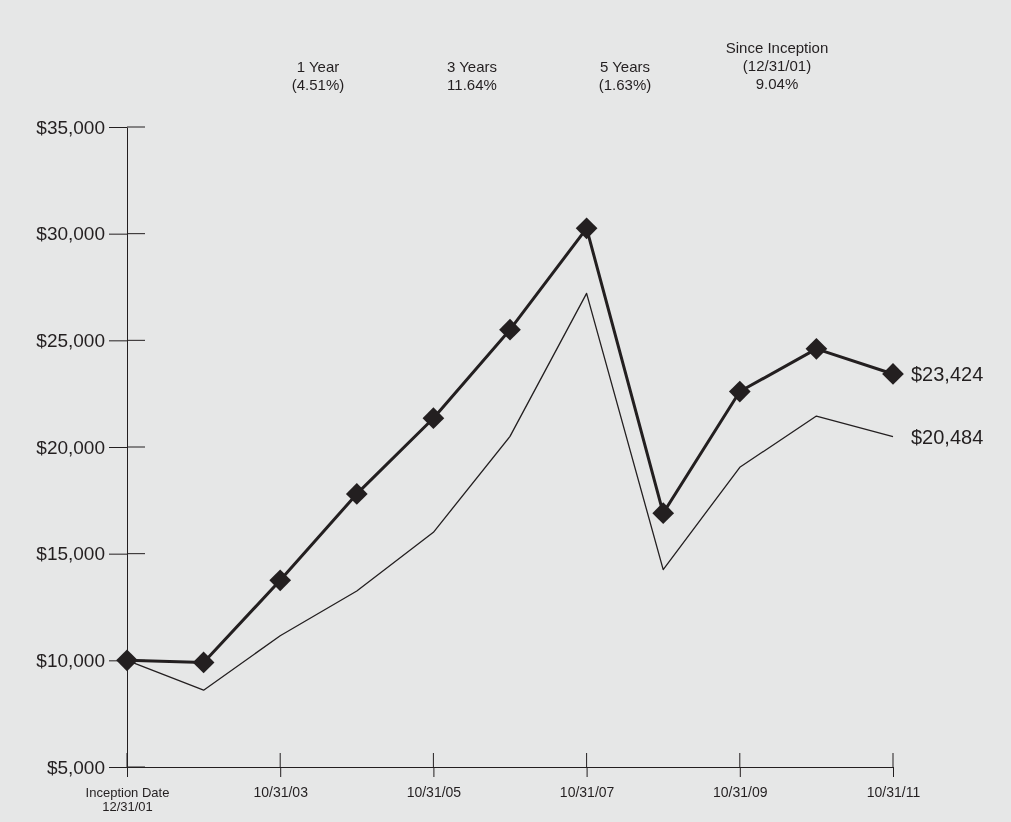 This screenshot has width=1011, height=822. Describe the element at coordinates (70, 340) in the screenshot. I see `y-tick-label: $25,000` at that location.